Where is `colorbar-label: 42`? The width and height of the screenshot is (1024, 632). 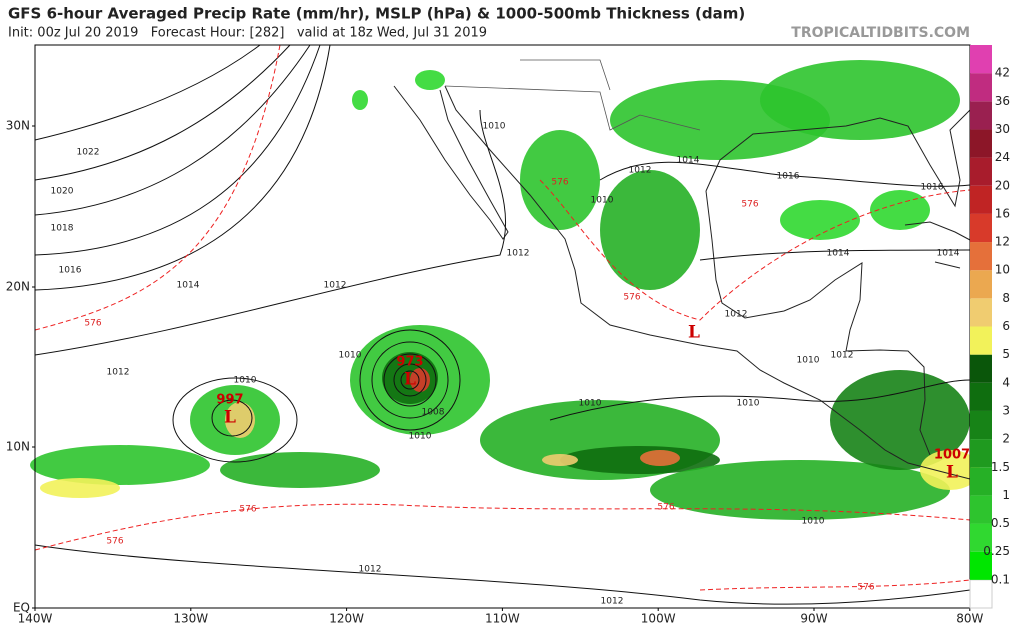 colorbar-label: 42 is located at coordinates (1002, 73).